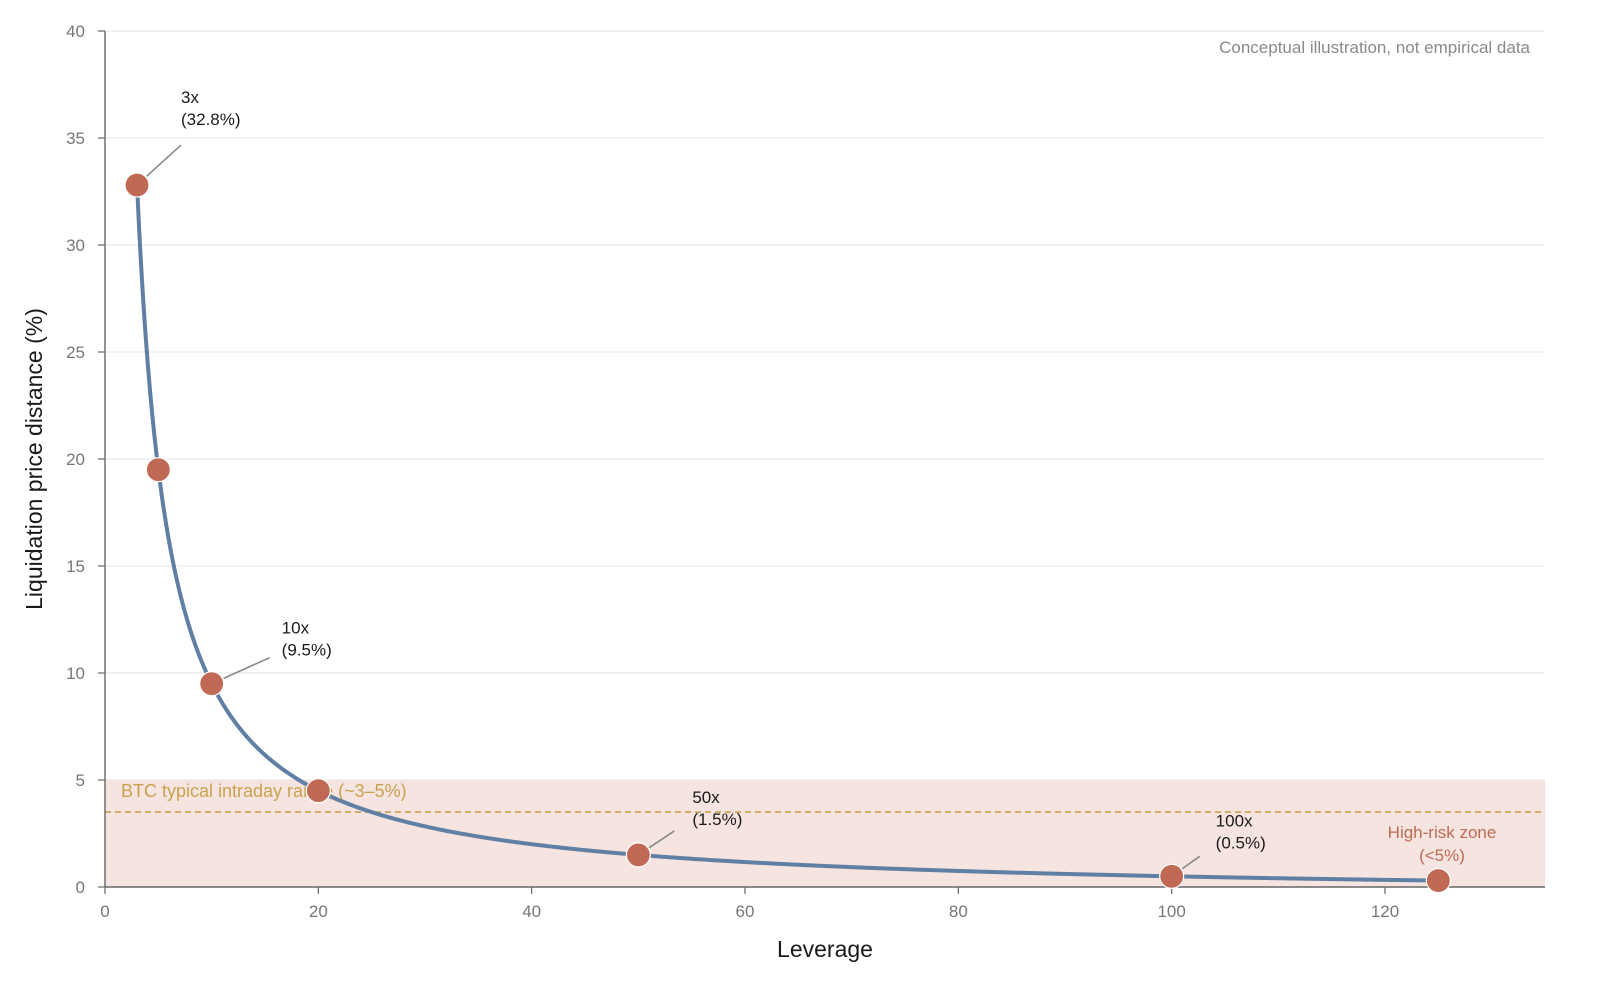  I want to click on x-axis-title: Leverage, so click(825, 949).